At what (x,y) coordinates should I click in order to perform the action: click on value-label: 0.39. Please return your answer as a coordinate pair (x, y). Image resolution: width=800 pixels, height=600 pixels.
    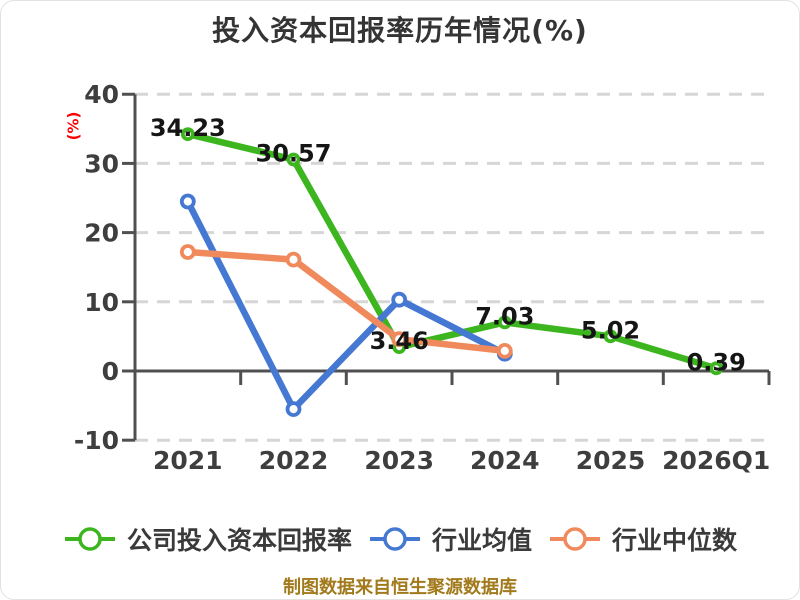
    Looking at the image, I should click on (716, 362).